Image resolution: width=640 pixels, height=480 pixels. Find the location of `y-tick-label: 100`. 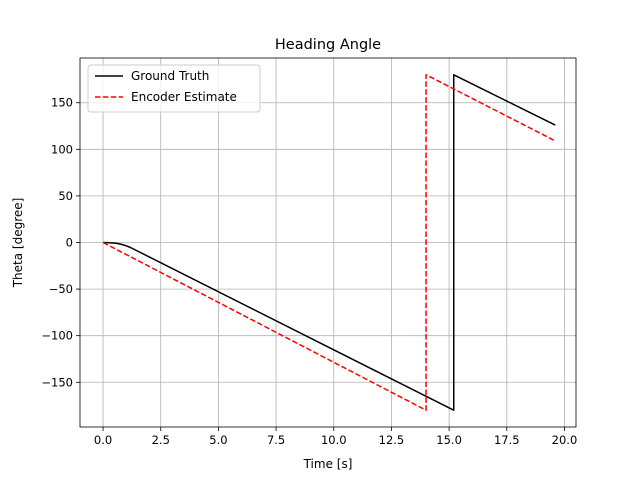

y-tick-label: 100 is located at coordinates (62, 149).